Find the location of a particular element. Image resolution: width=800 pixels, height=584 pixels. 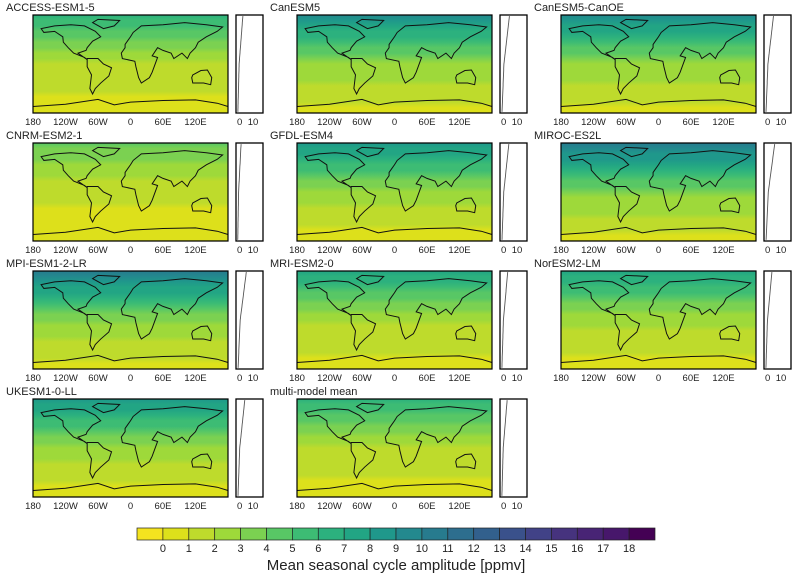

panel-title: GFDL-ESM4 is located at coordinates (301, 136).